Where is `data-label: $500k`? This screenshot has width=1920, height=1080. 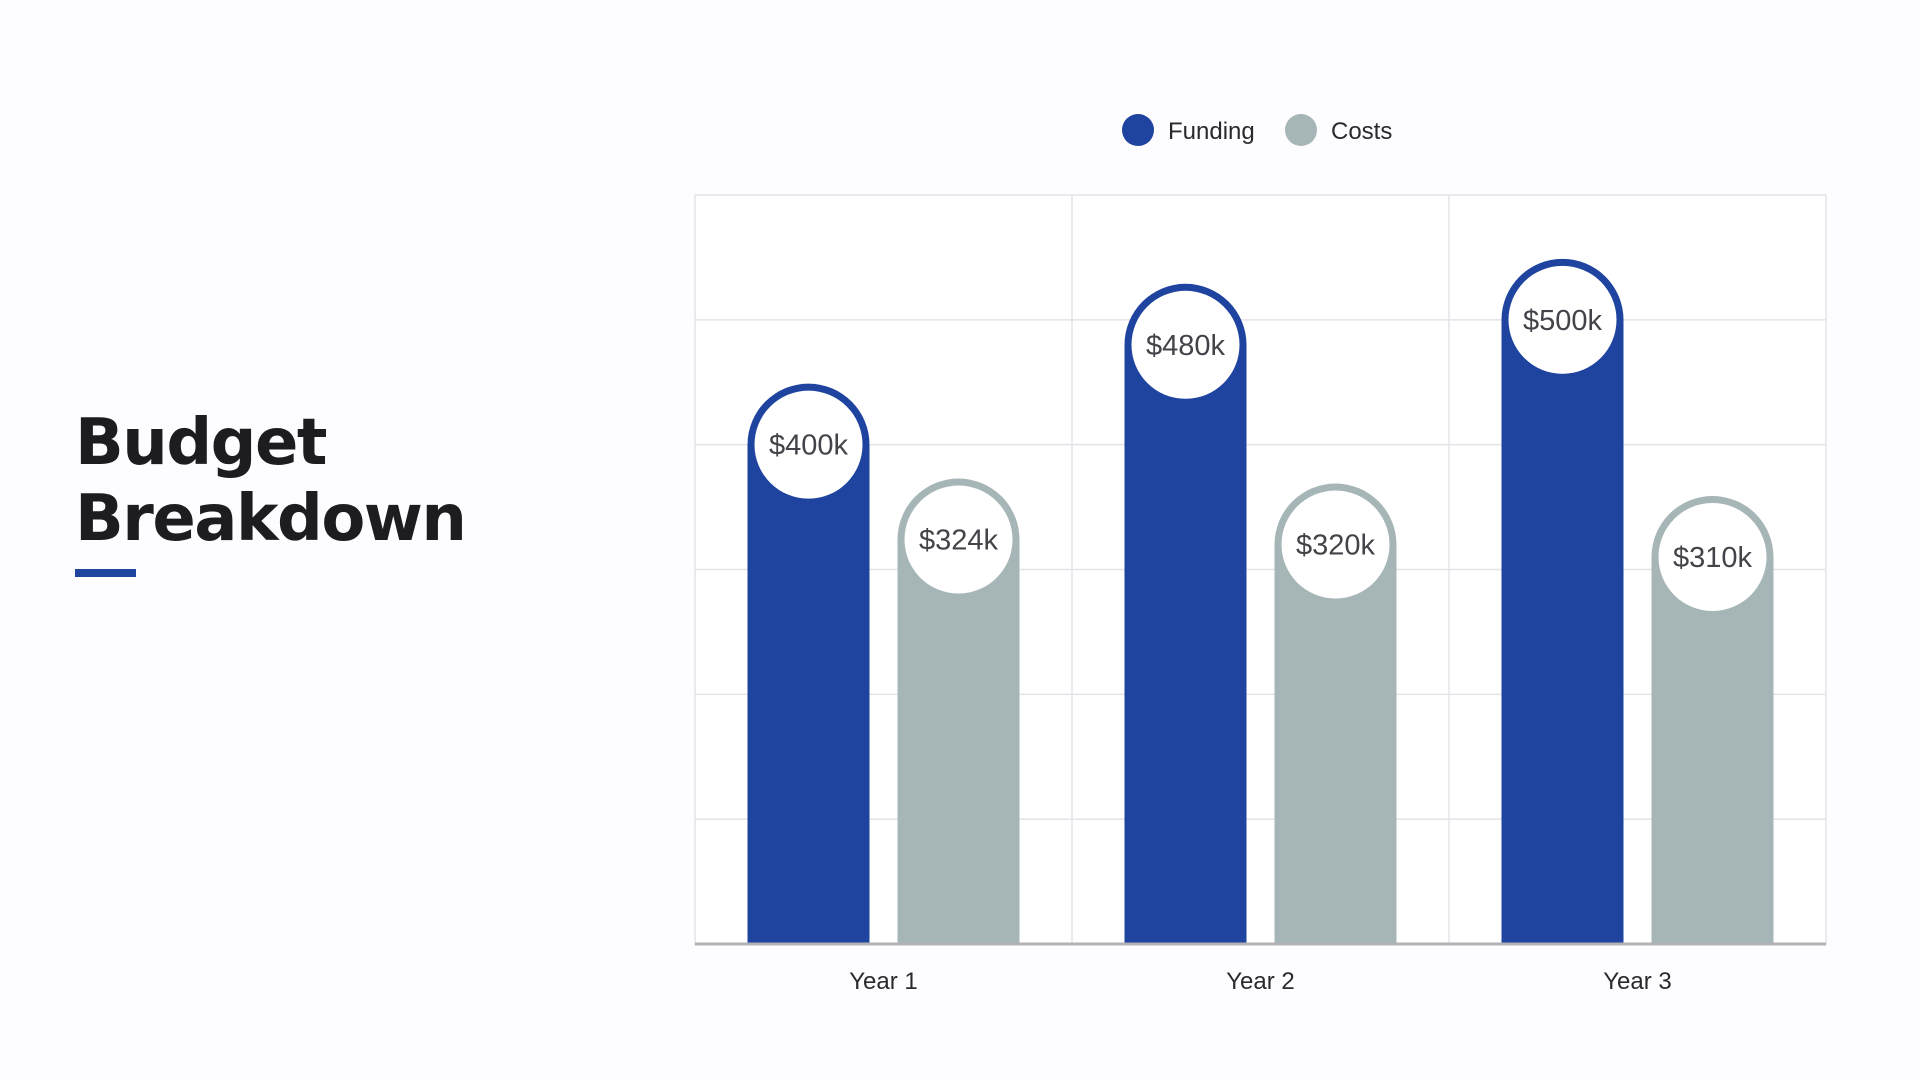 data-label: $500k is located at coordinates (1563, 321).